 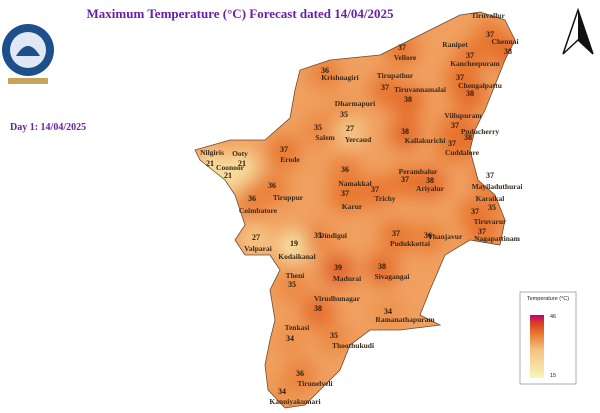 What do you see at coordinates (355, 103) in the screenshot?
I see `district-name: Dharmapuri` at bounding box center [355, 103].